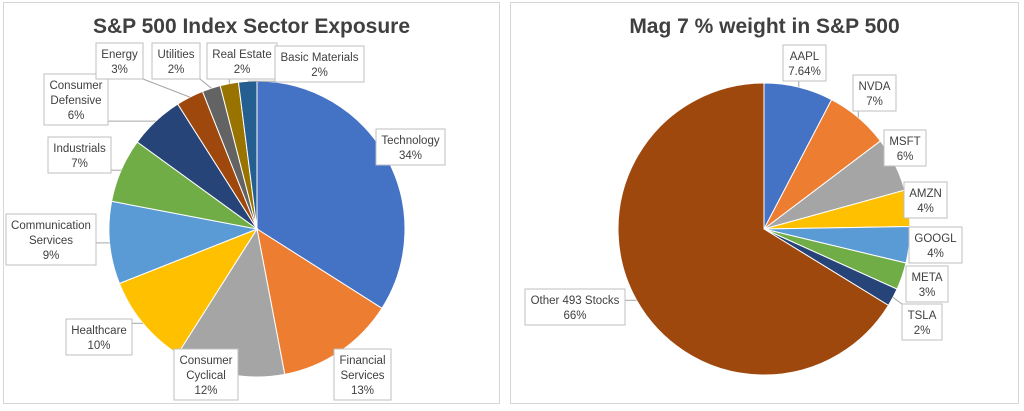 The image size is (1024, 411). What do you see at coordinates (183, 242) in the screenshot?
I see `pie-slice-communication` at bounding box center [183, 242].